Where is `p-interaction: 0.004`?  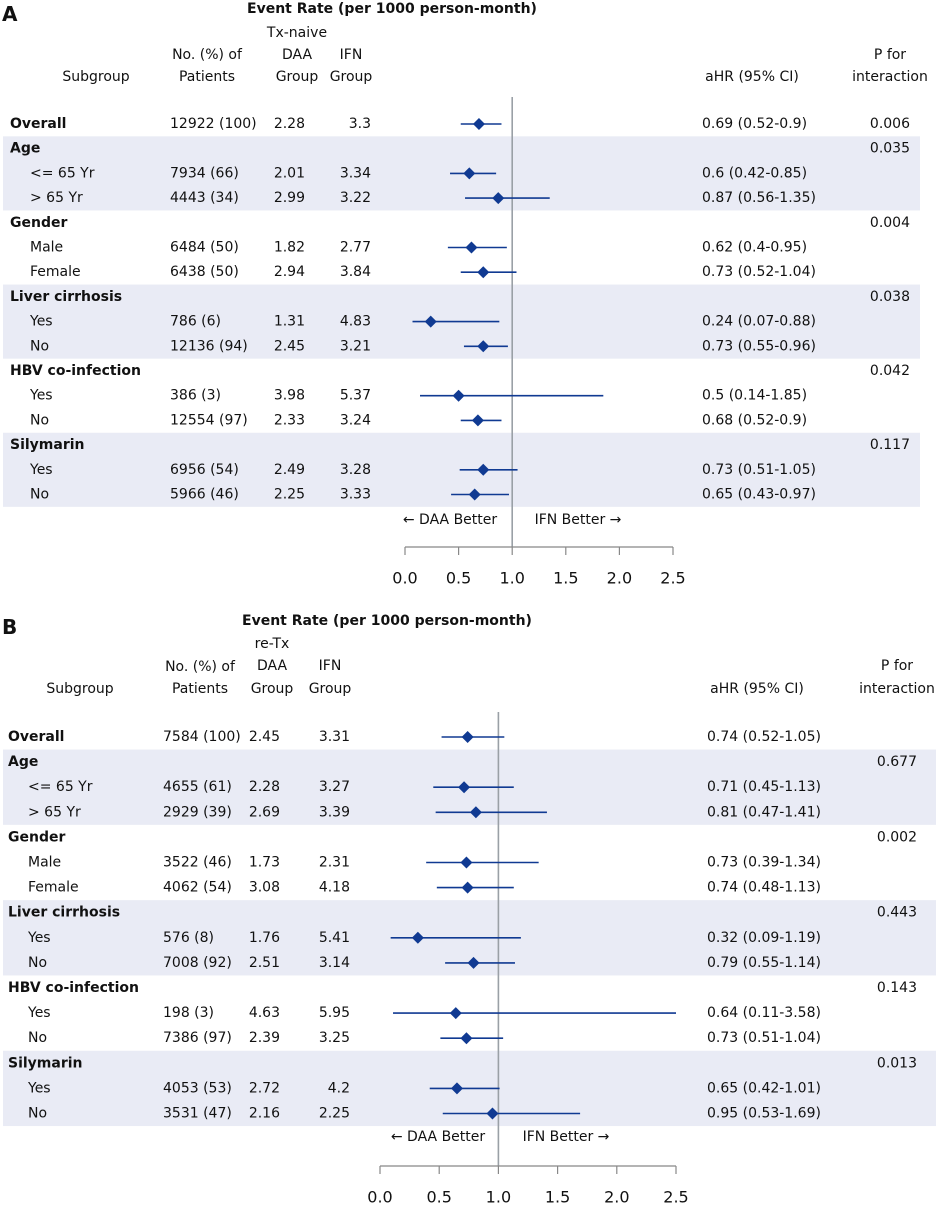 p-interaction: 0.004 is located at coordinates (890, 223).